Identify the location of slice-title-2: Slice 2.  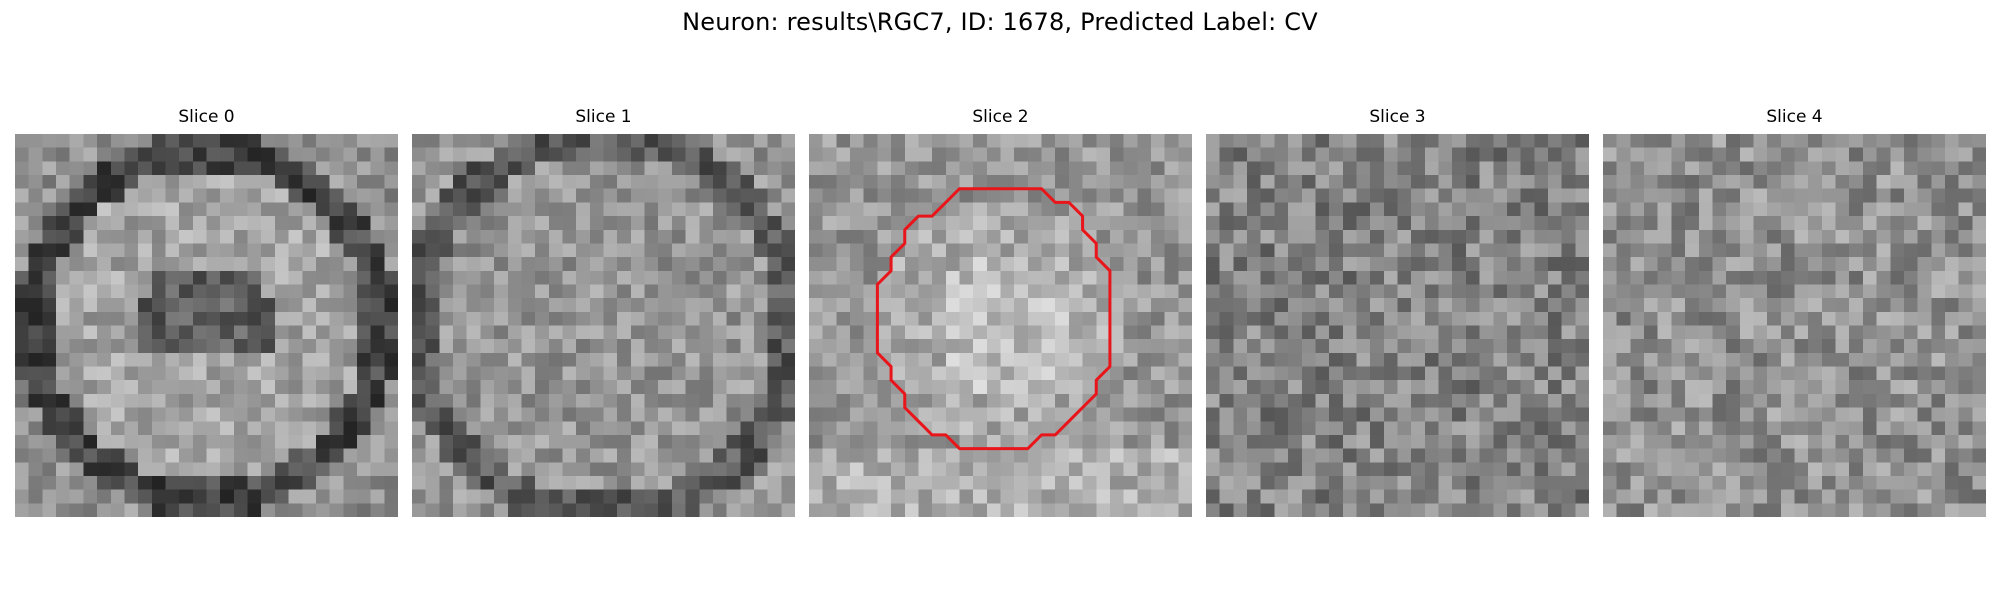
(1000, 117).